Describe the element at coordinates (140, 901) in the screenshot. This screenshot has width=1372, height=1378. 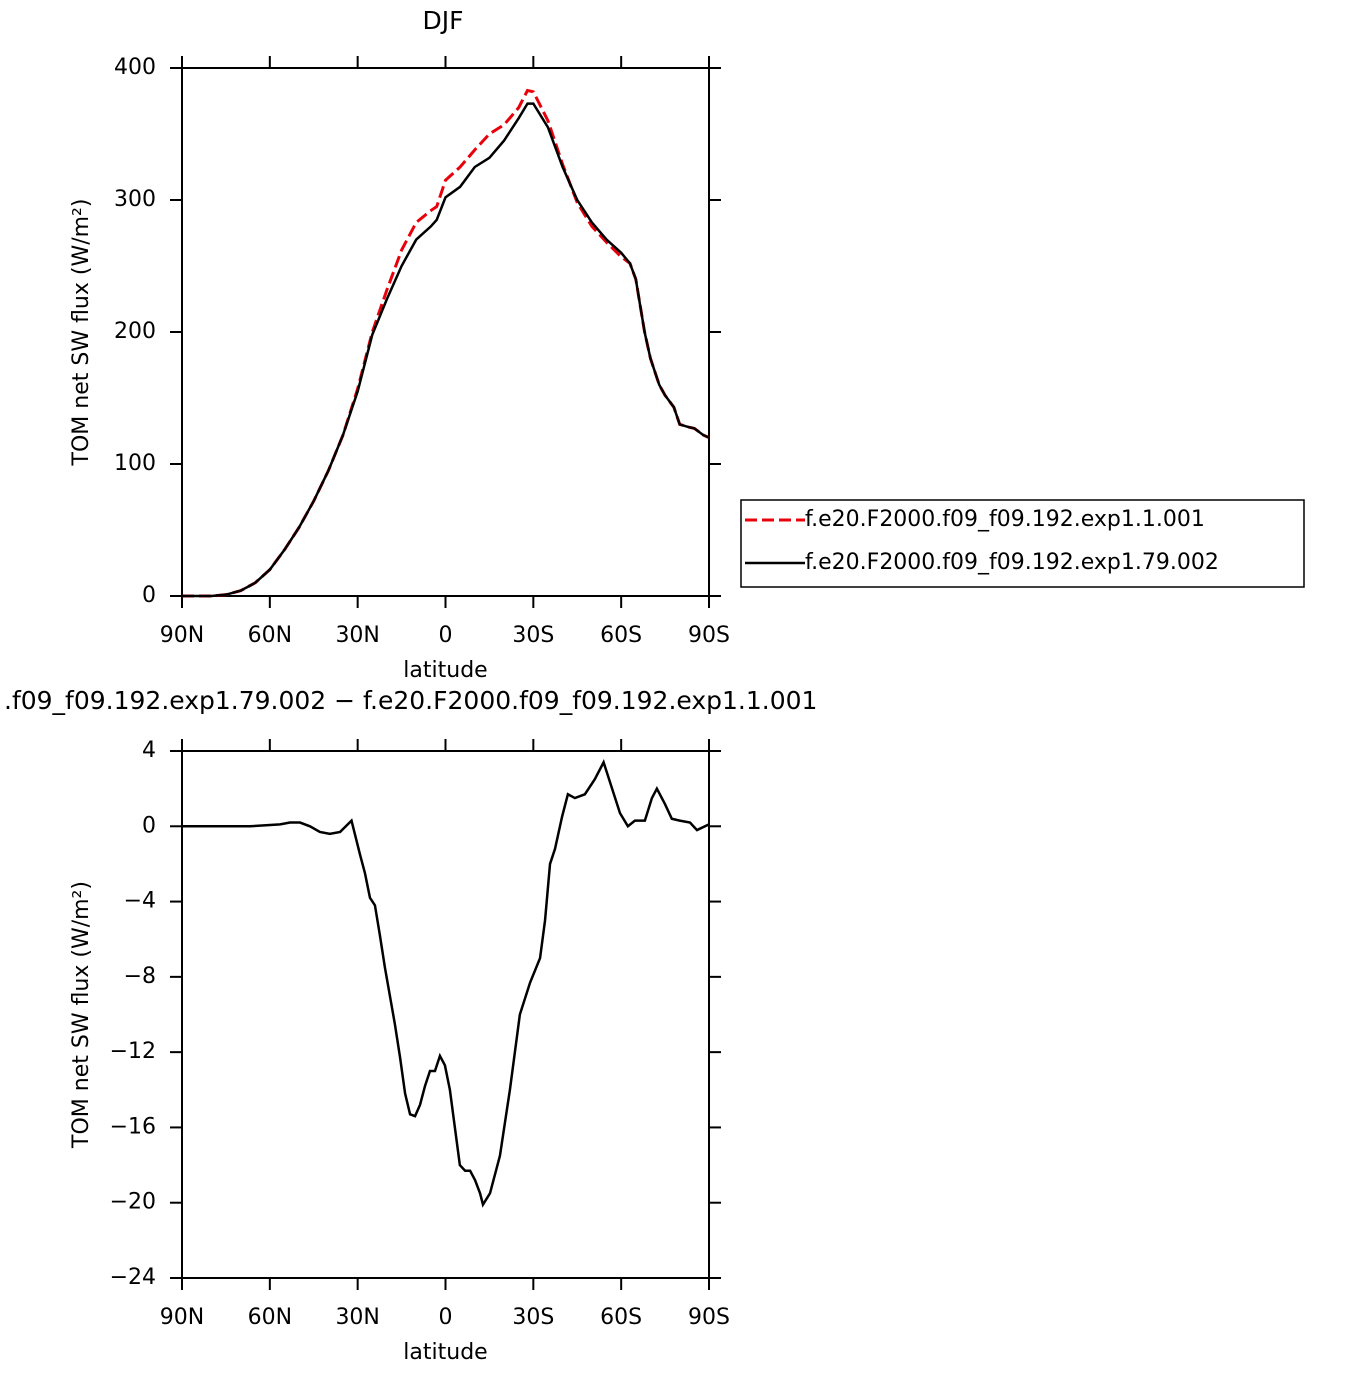
I see `y-tick-label: −4` at that location.